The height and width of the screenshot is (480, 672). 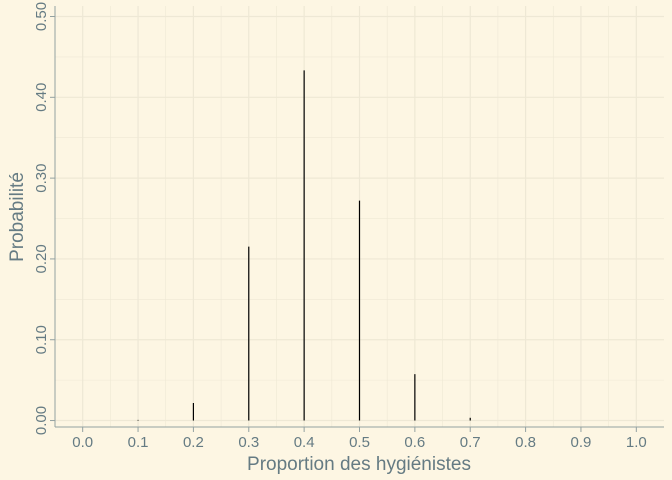 I want to click on x-tick-label: 0.5, so click(x=359, y=442).